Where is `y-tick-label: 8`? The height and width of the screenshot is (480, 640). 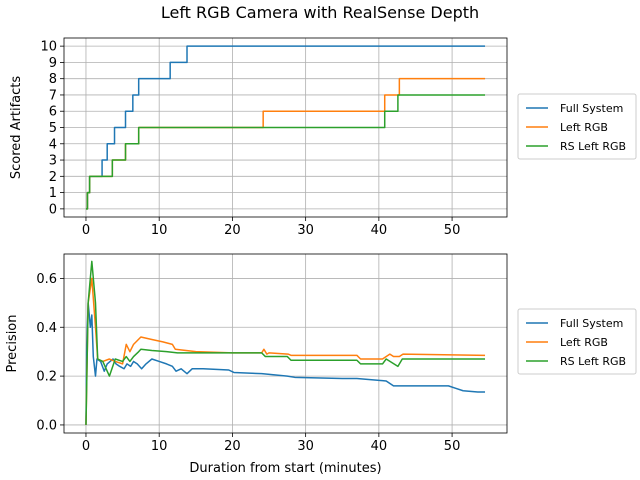 y-tick-label: 8 is located at coordinates (53, 79).